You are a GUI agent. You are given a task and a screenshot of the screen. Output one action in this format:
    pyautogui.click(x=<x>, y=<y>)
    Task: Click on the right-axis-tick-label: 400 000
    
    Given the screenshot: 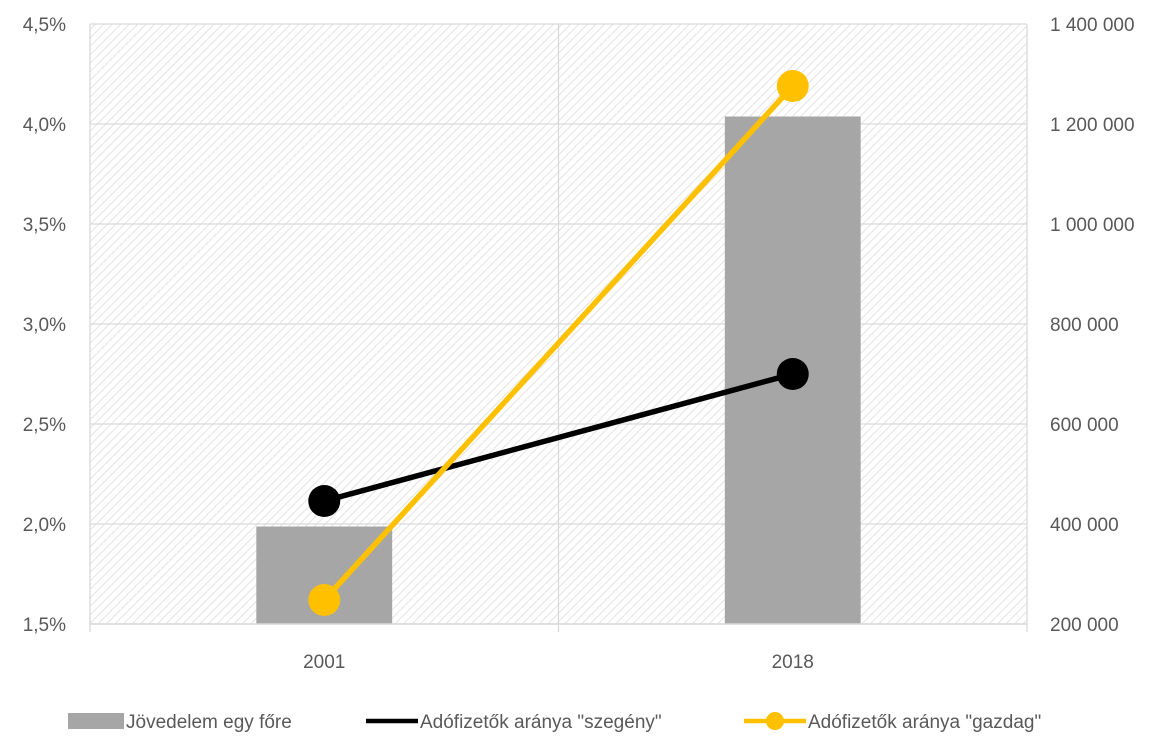 What is the action you would take?
    pyautogui.click(x=1084, y=525)
    